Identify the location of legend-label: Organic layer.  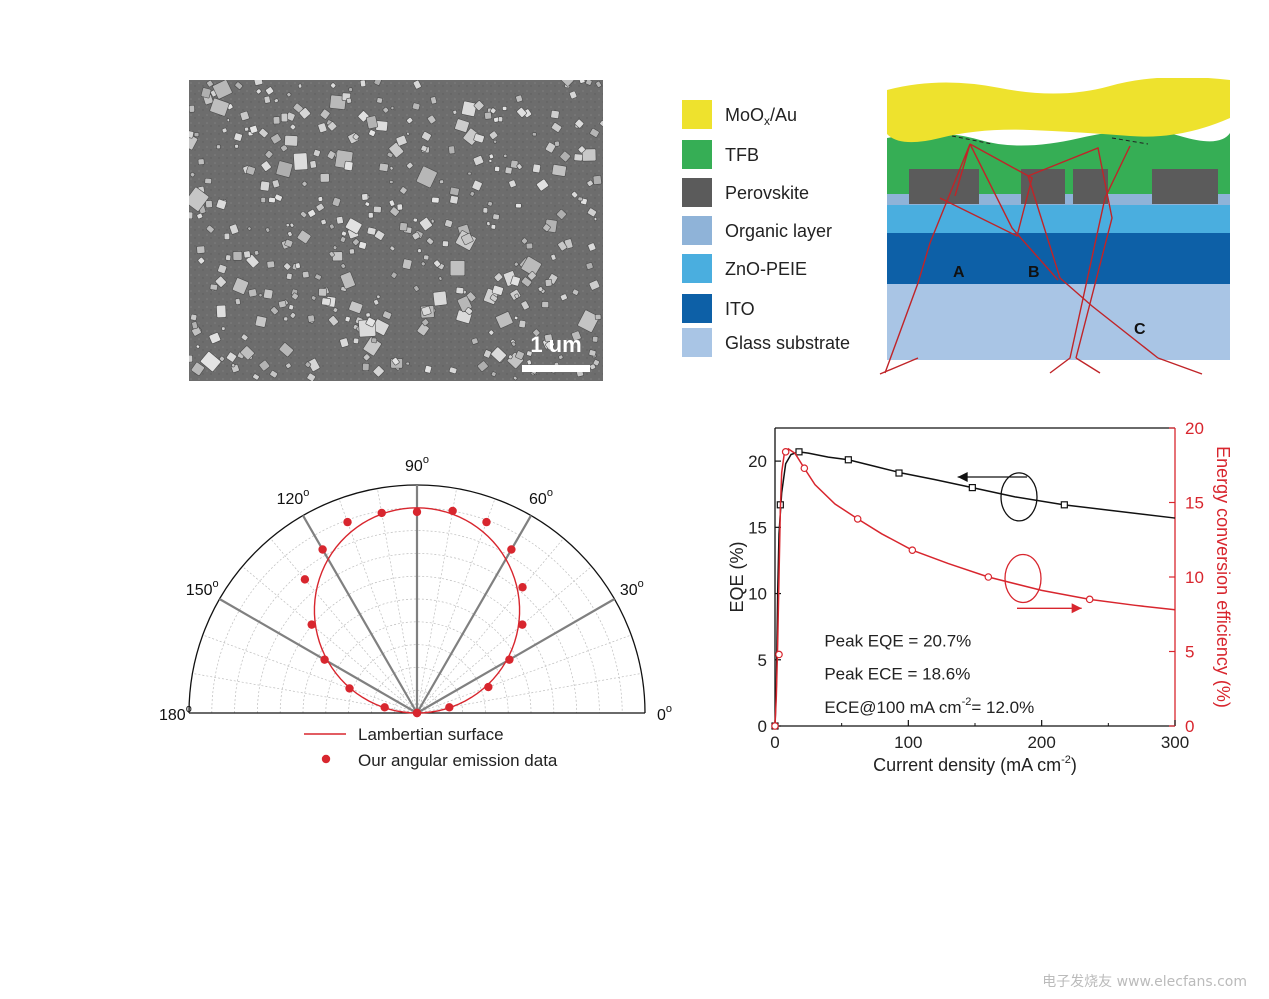
(778, 231).